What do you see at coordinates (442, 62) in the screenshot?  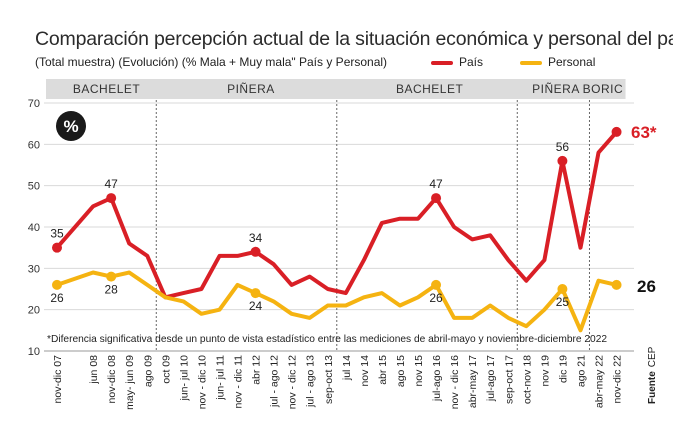 I see `legend-swatch-pais` at bounding box center [442, 62].